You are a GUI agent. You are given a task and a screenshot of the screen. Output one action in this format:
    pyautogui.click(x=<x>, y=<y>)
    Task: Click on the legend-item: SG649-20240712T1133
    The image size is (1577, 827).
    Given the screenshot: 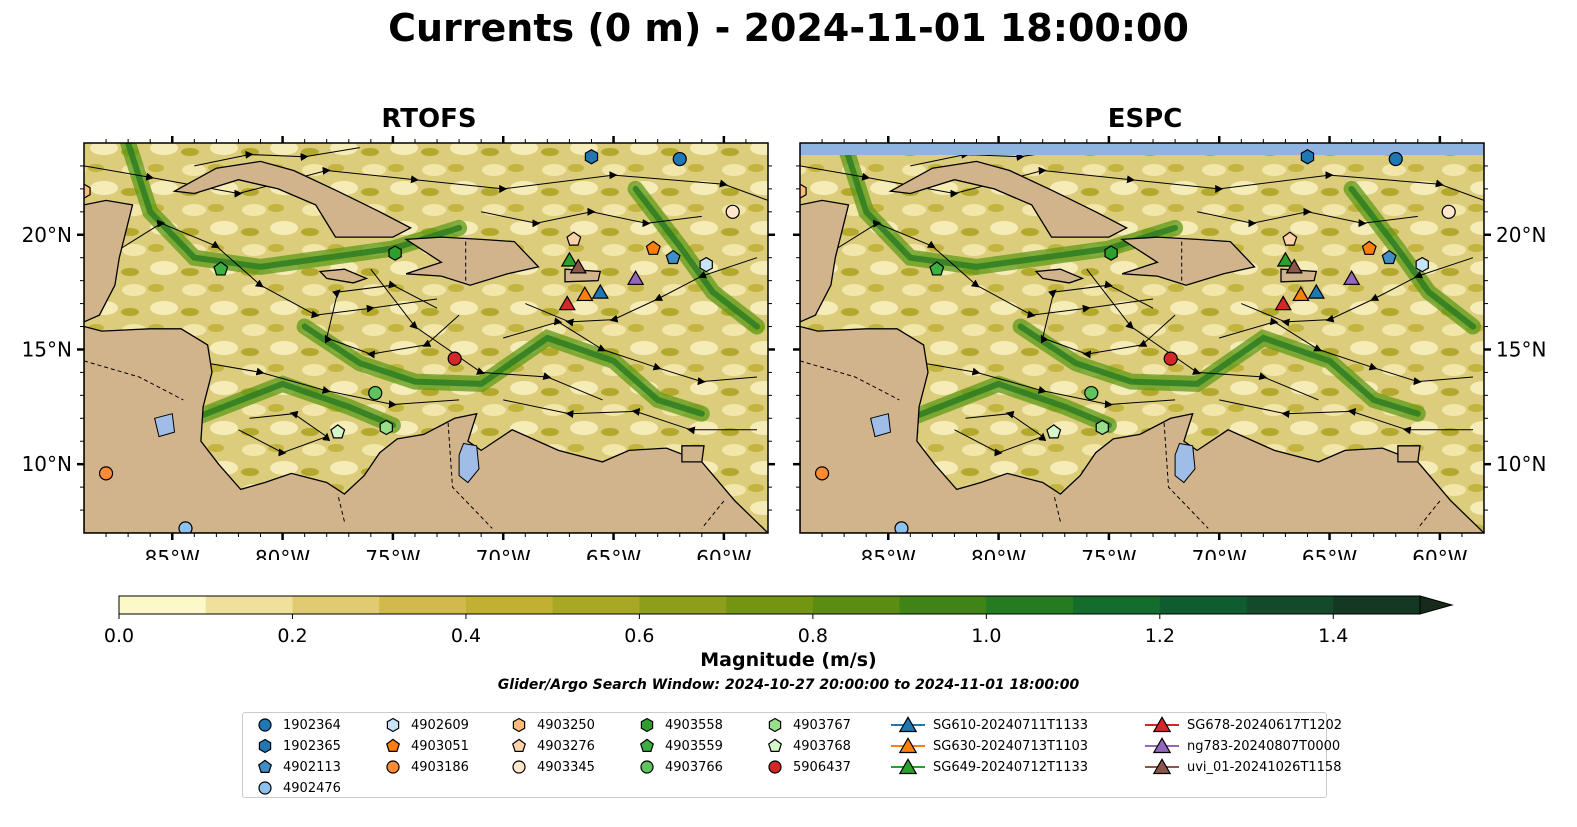 What is the action you would take?
    pyautogui.click(x=989, y=767)
    